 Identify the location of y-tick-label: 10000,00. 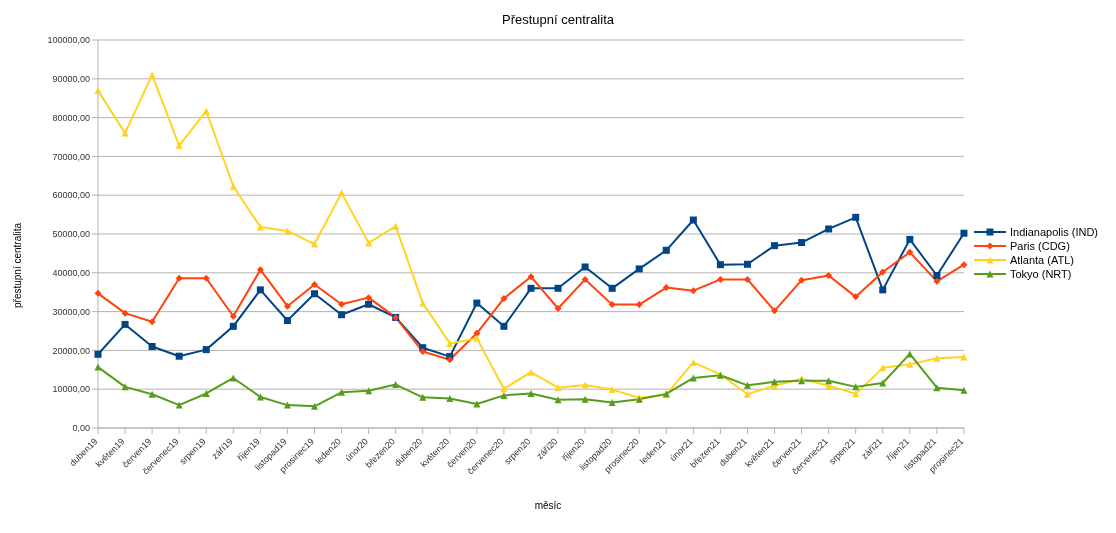
(71, 389).